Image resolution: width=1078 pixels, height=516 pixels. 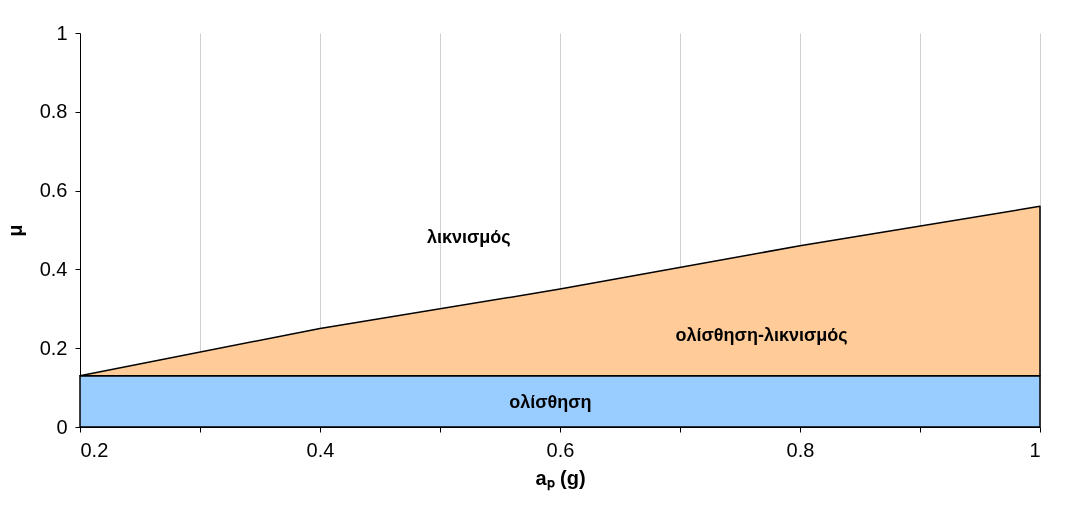 What do you see at coordinates (53, 111) in the screenshot?
I see `y-tick-label: 0.8` at bounding box center [53, 111].